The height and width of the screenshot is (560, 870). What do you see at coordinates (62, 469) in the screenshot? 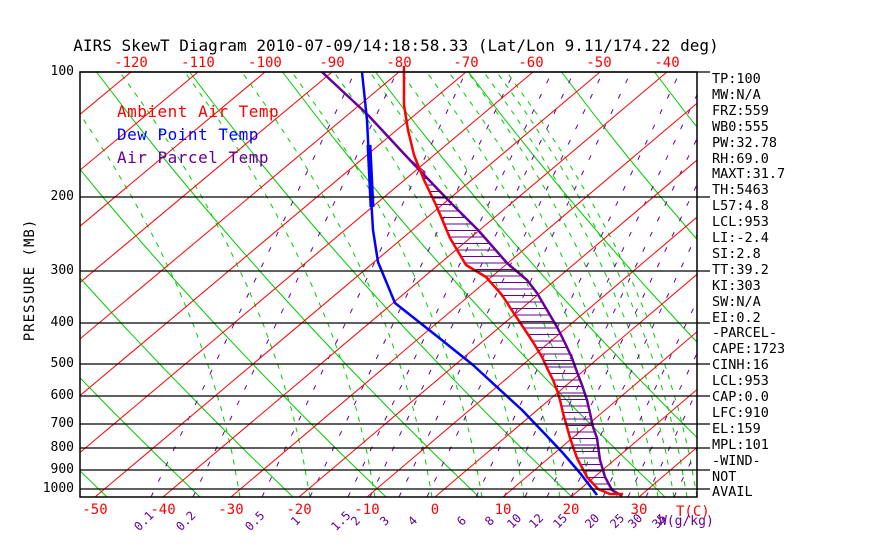
I see `pressure-tick-label: 900` at bounding box center [62, 469].